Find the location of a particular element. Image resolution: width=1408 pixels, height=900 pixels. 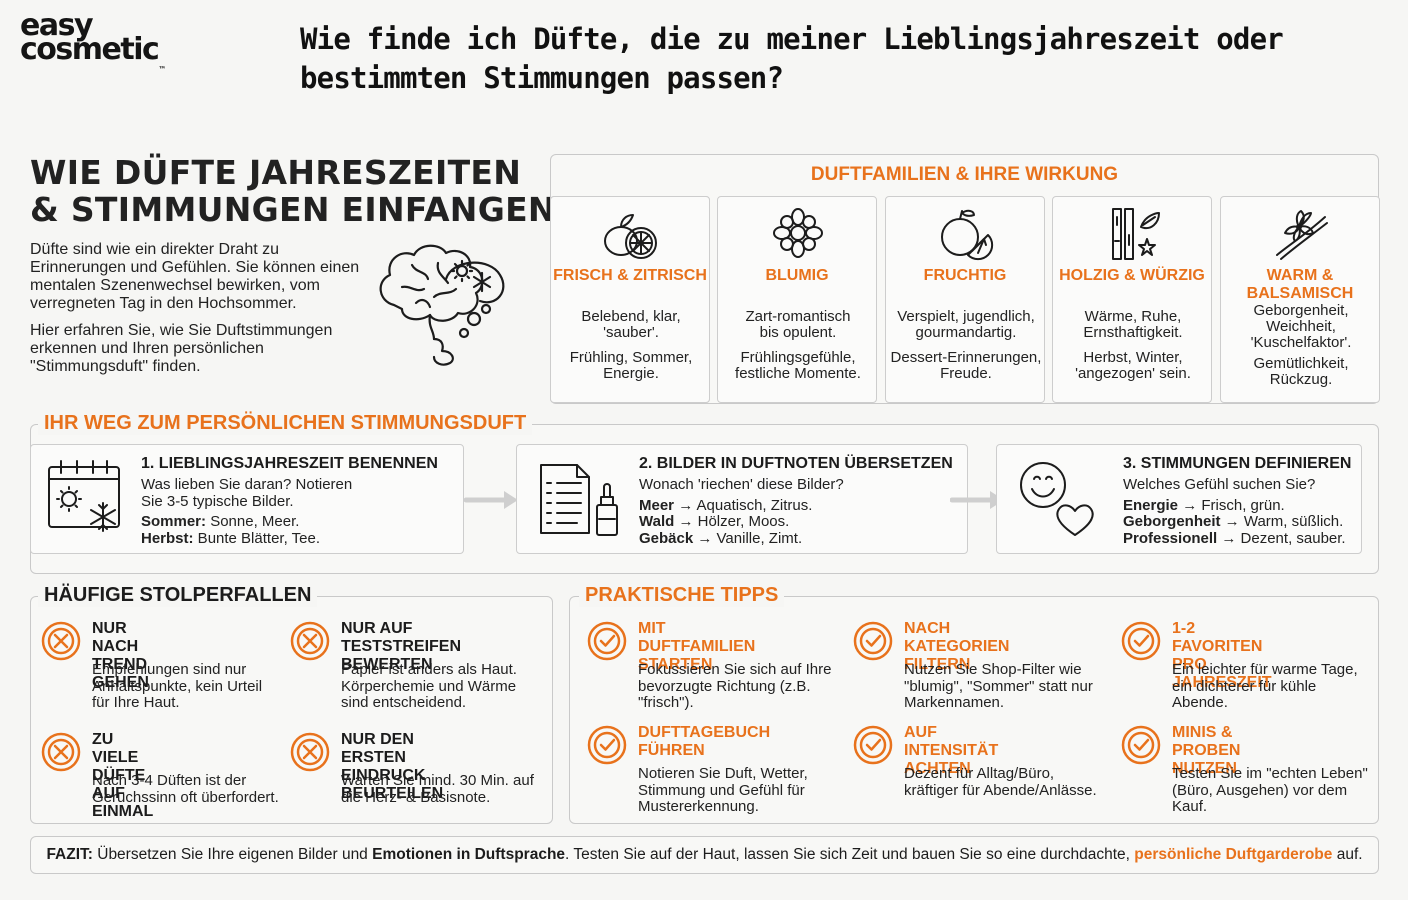

example-key: Sommer: is located at coordinates (174, 521).